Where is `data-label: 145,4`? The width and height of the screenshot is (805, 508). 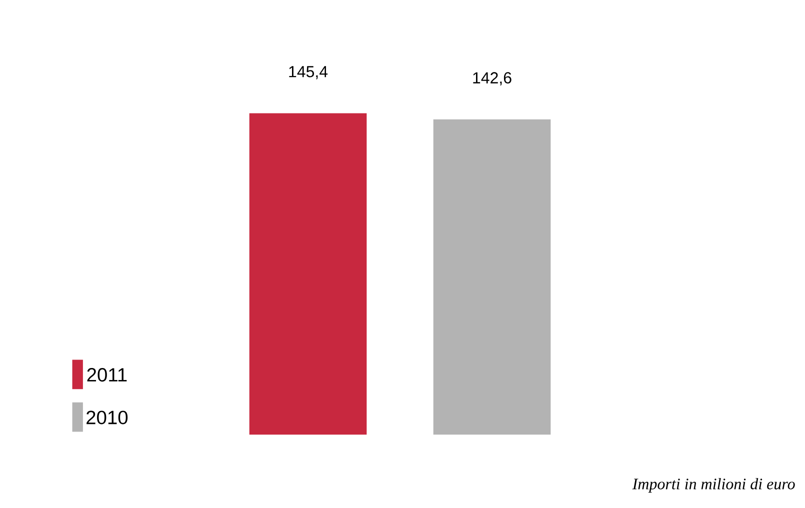
data-label: 145,4 is located at coordinates (308, 73).